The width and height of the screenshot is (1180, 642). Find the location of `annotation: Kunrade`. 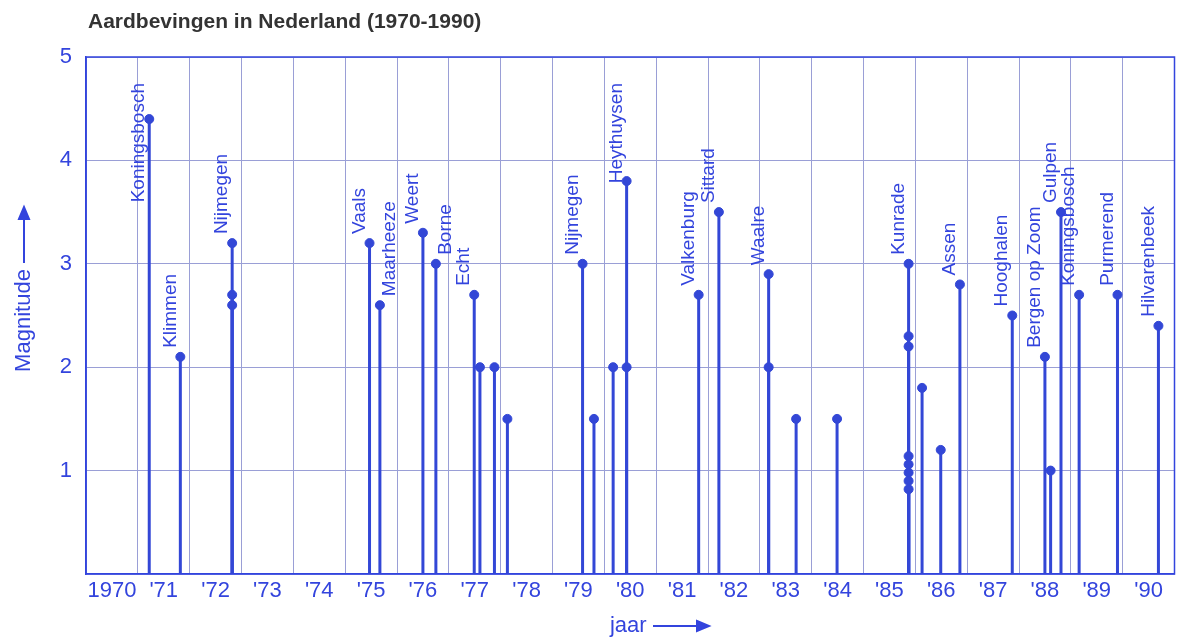

annotation: Kunrade is located at coordinates (897, 218).